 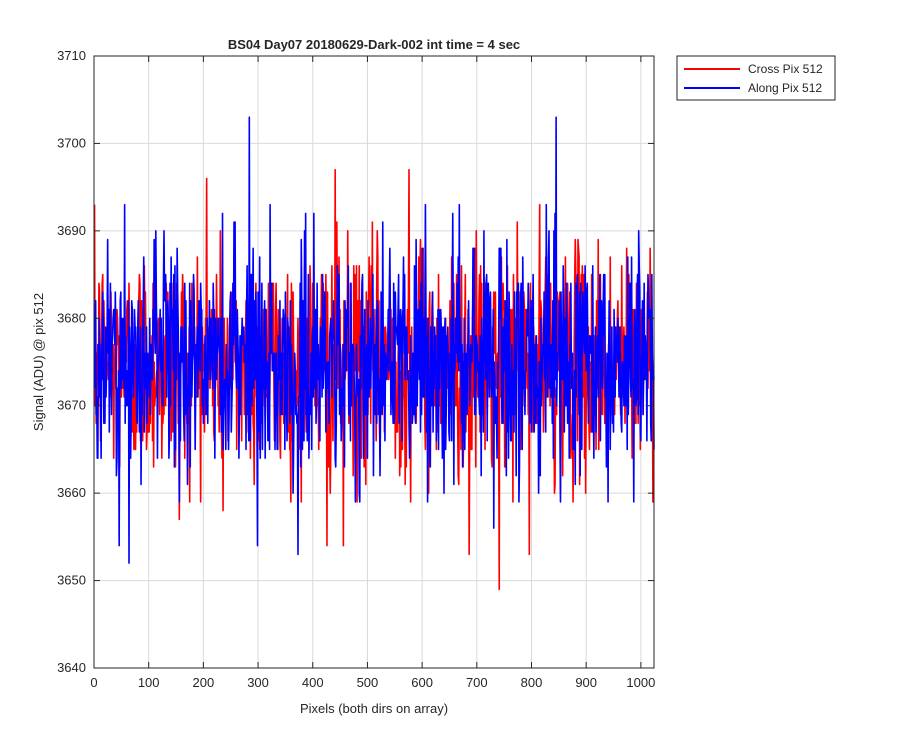 I want to click on x-tick-label: 500, so click(x=368, y=682).